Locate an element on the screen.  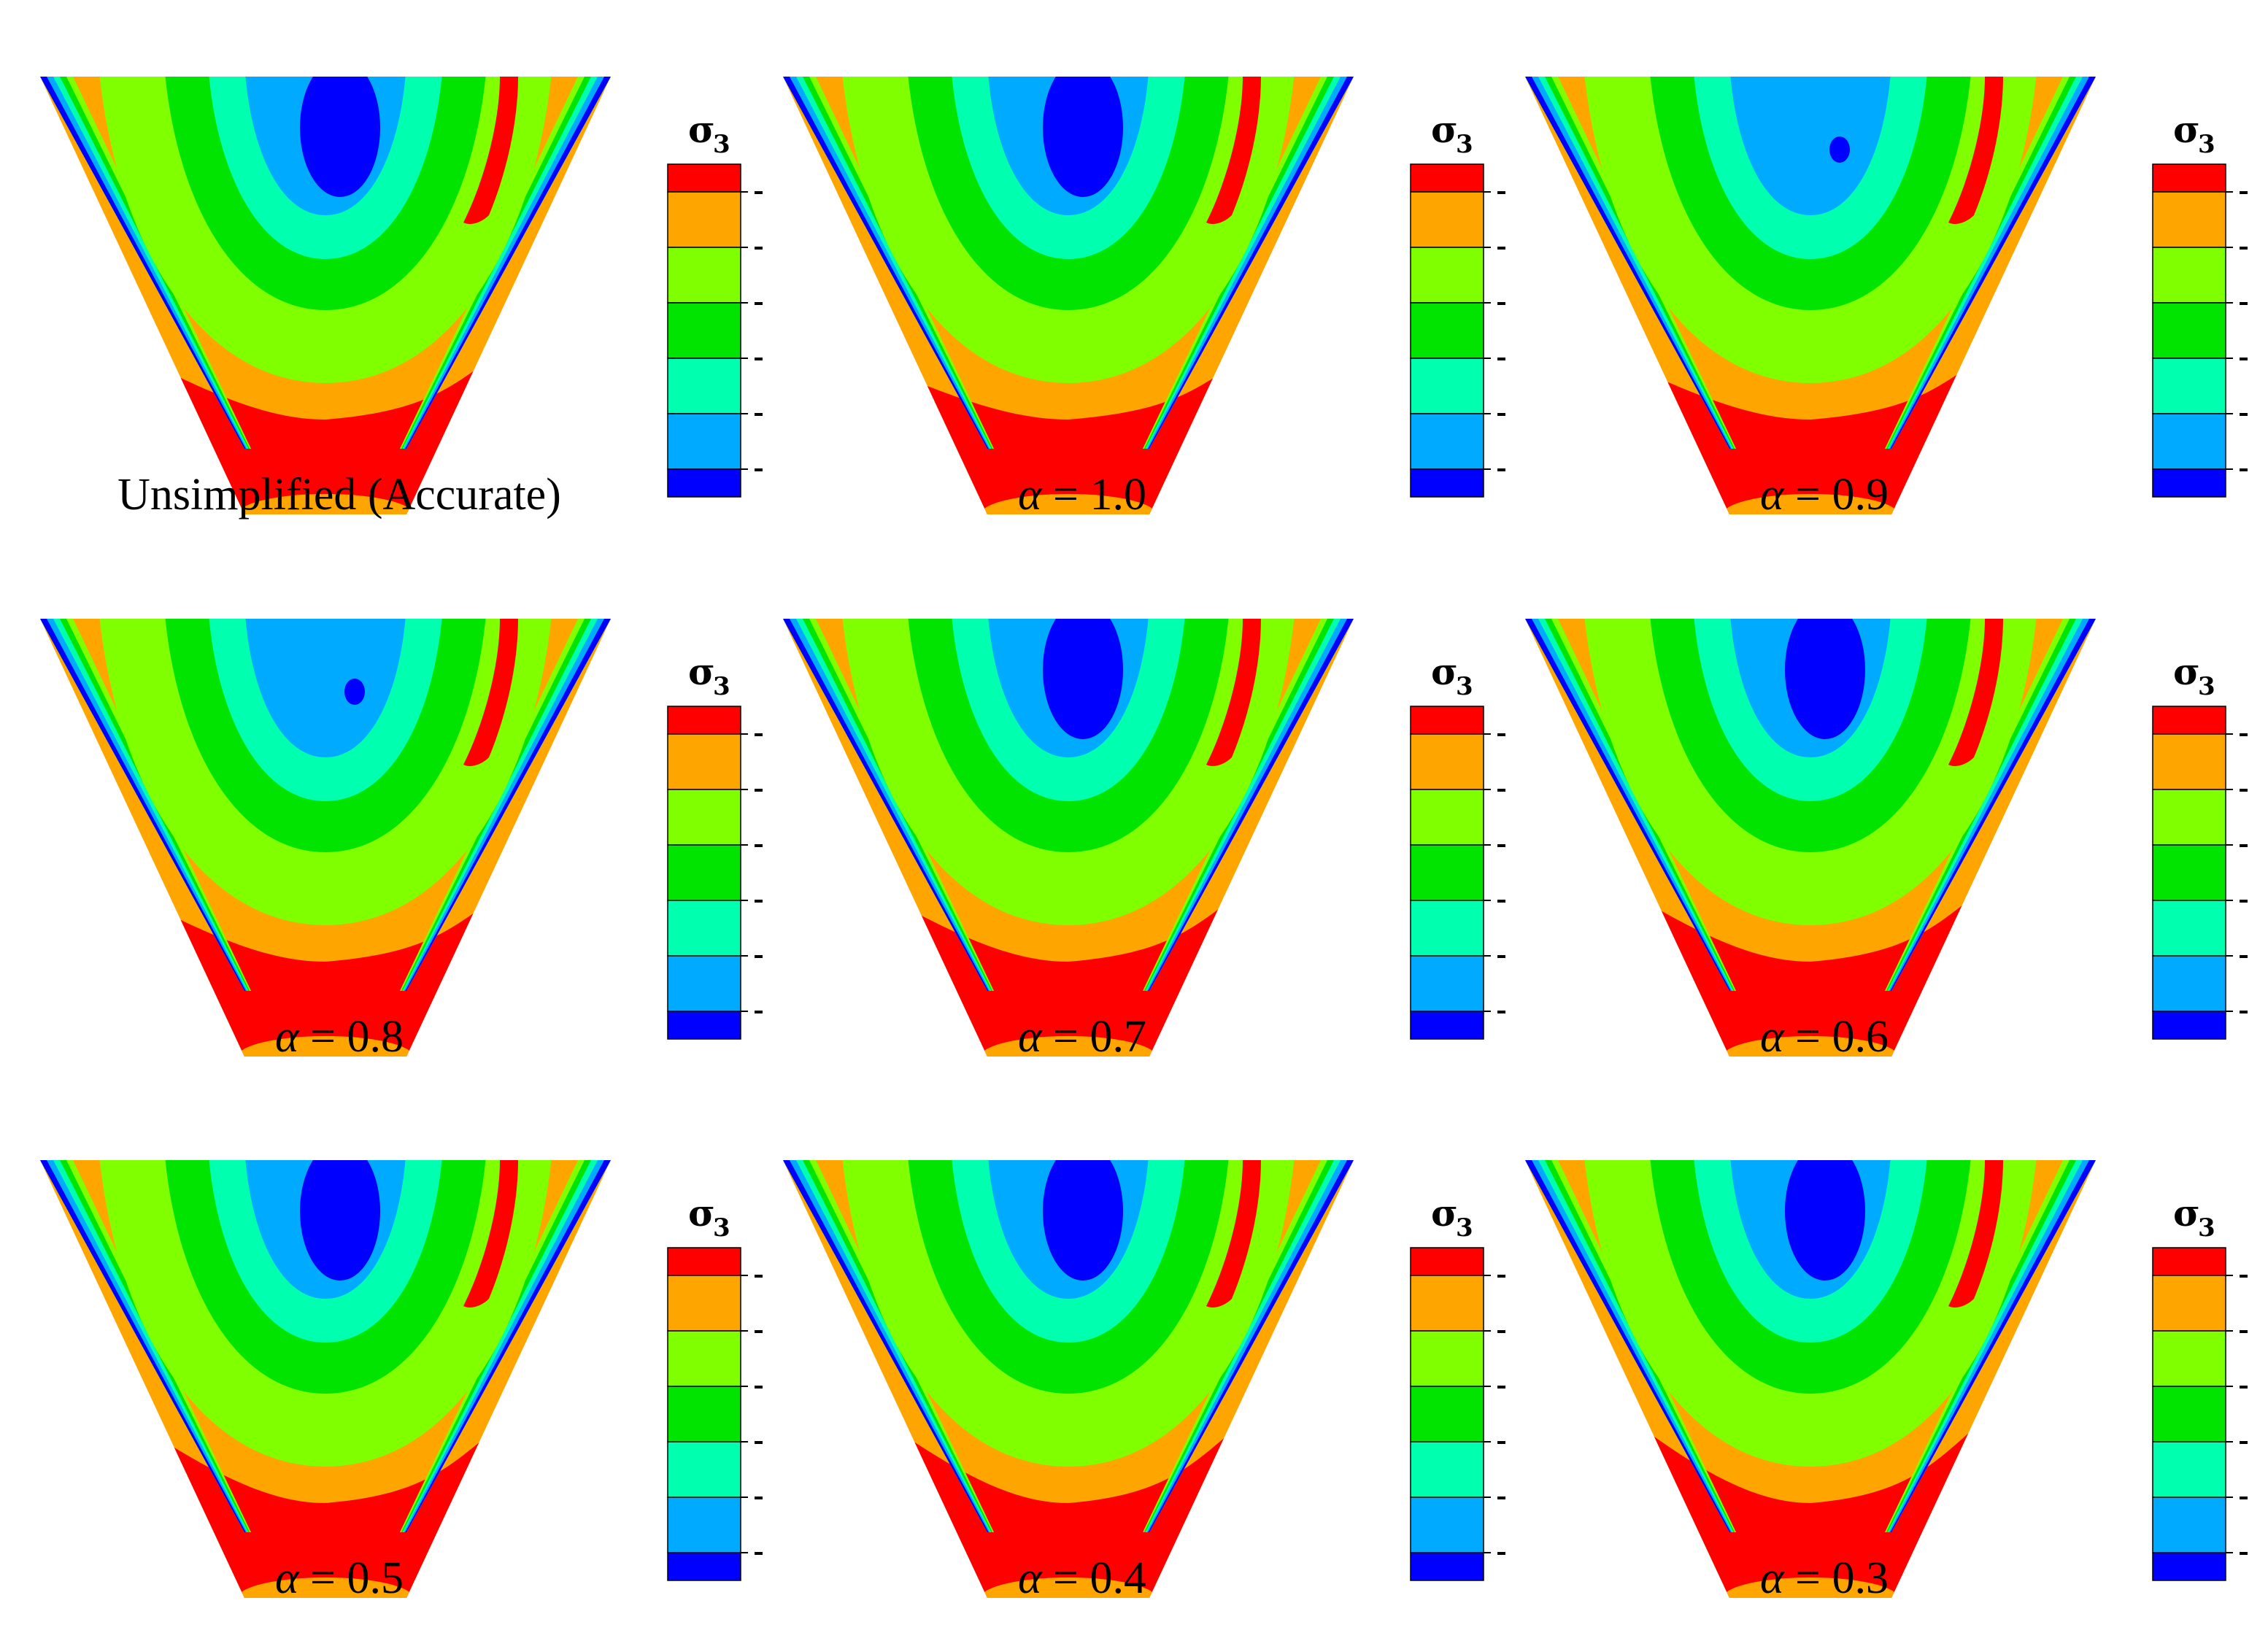
panel-caption: α = 0.8 is located at coordinates (339, 1037).